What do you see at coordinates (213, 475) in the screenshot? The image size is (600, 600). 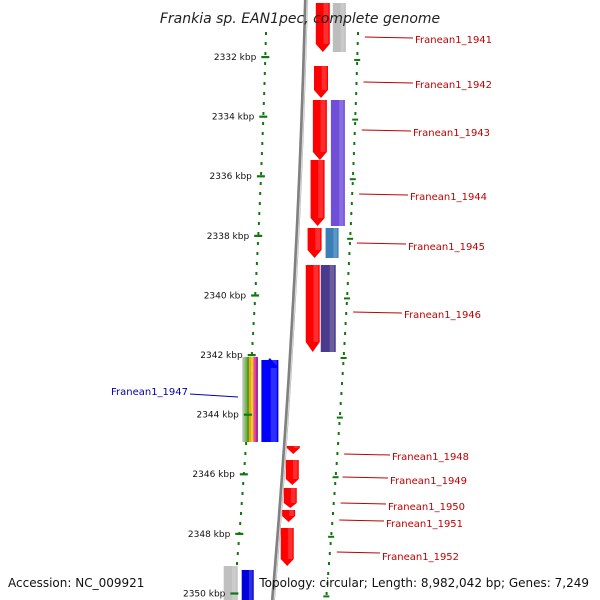 I see `ruler-tick-label: 2346 kbp` at bounding box center [213, 475].